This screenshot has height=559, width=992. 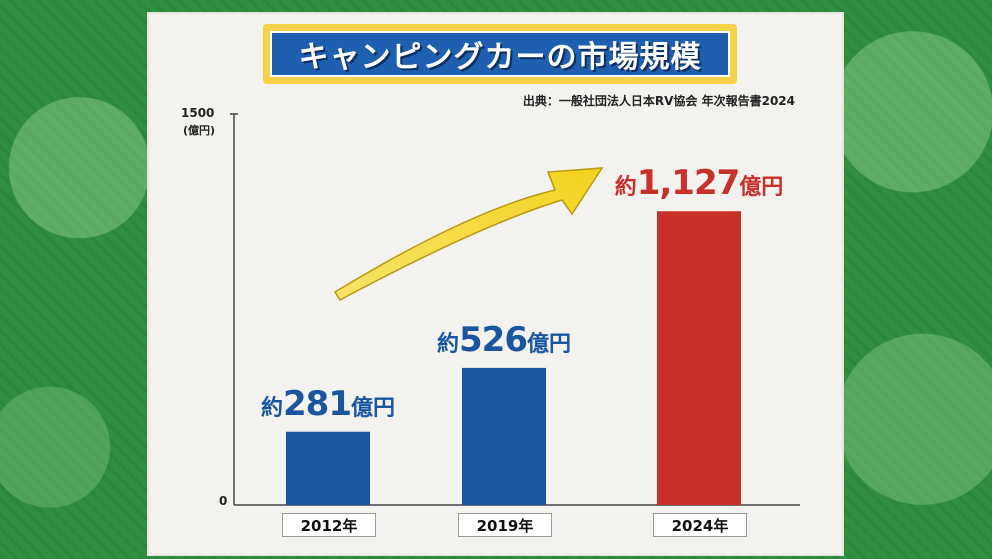 I want to click on ytick-max: 1500, so click(x=198, y=113).